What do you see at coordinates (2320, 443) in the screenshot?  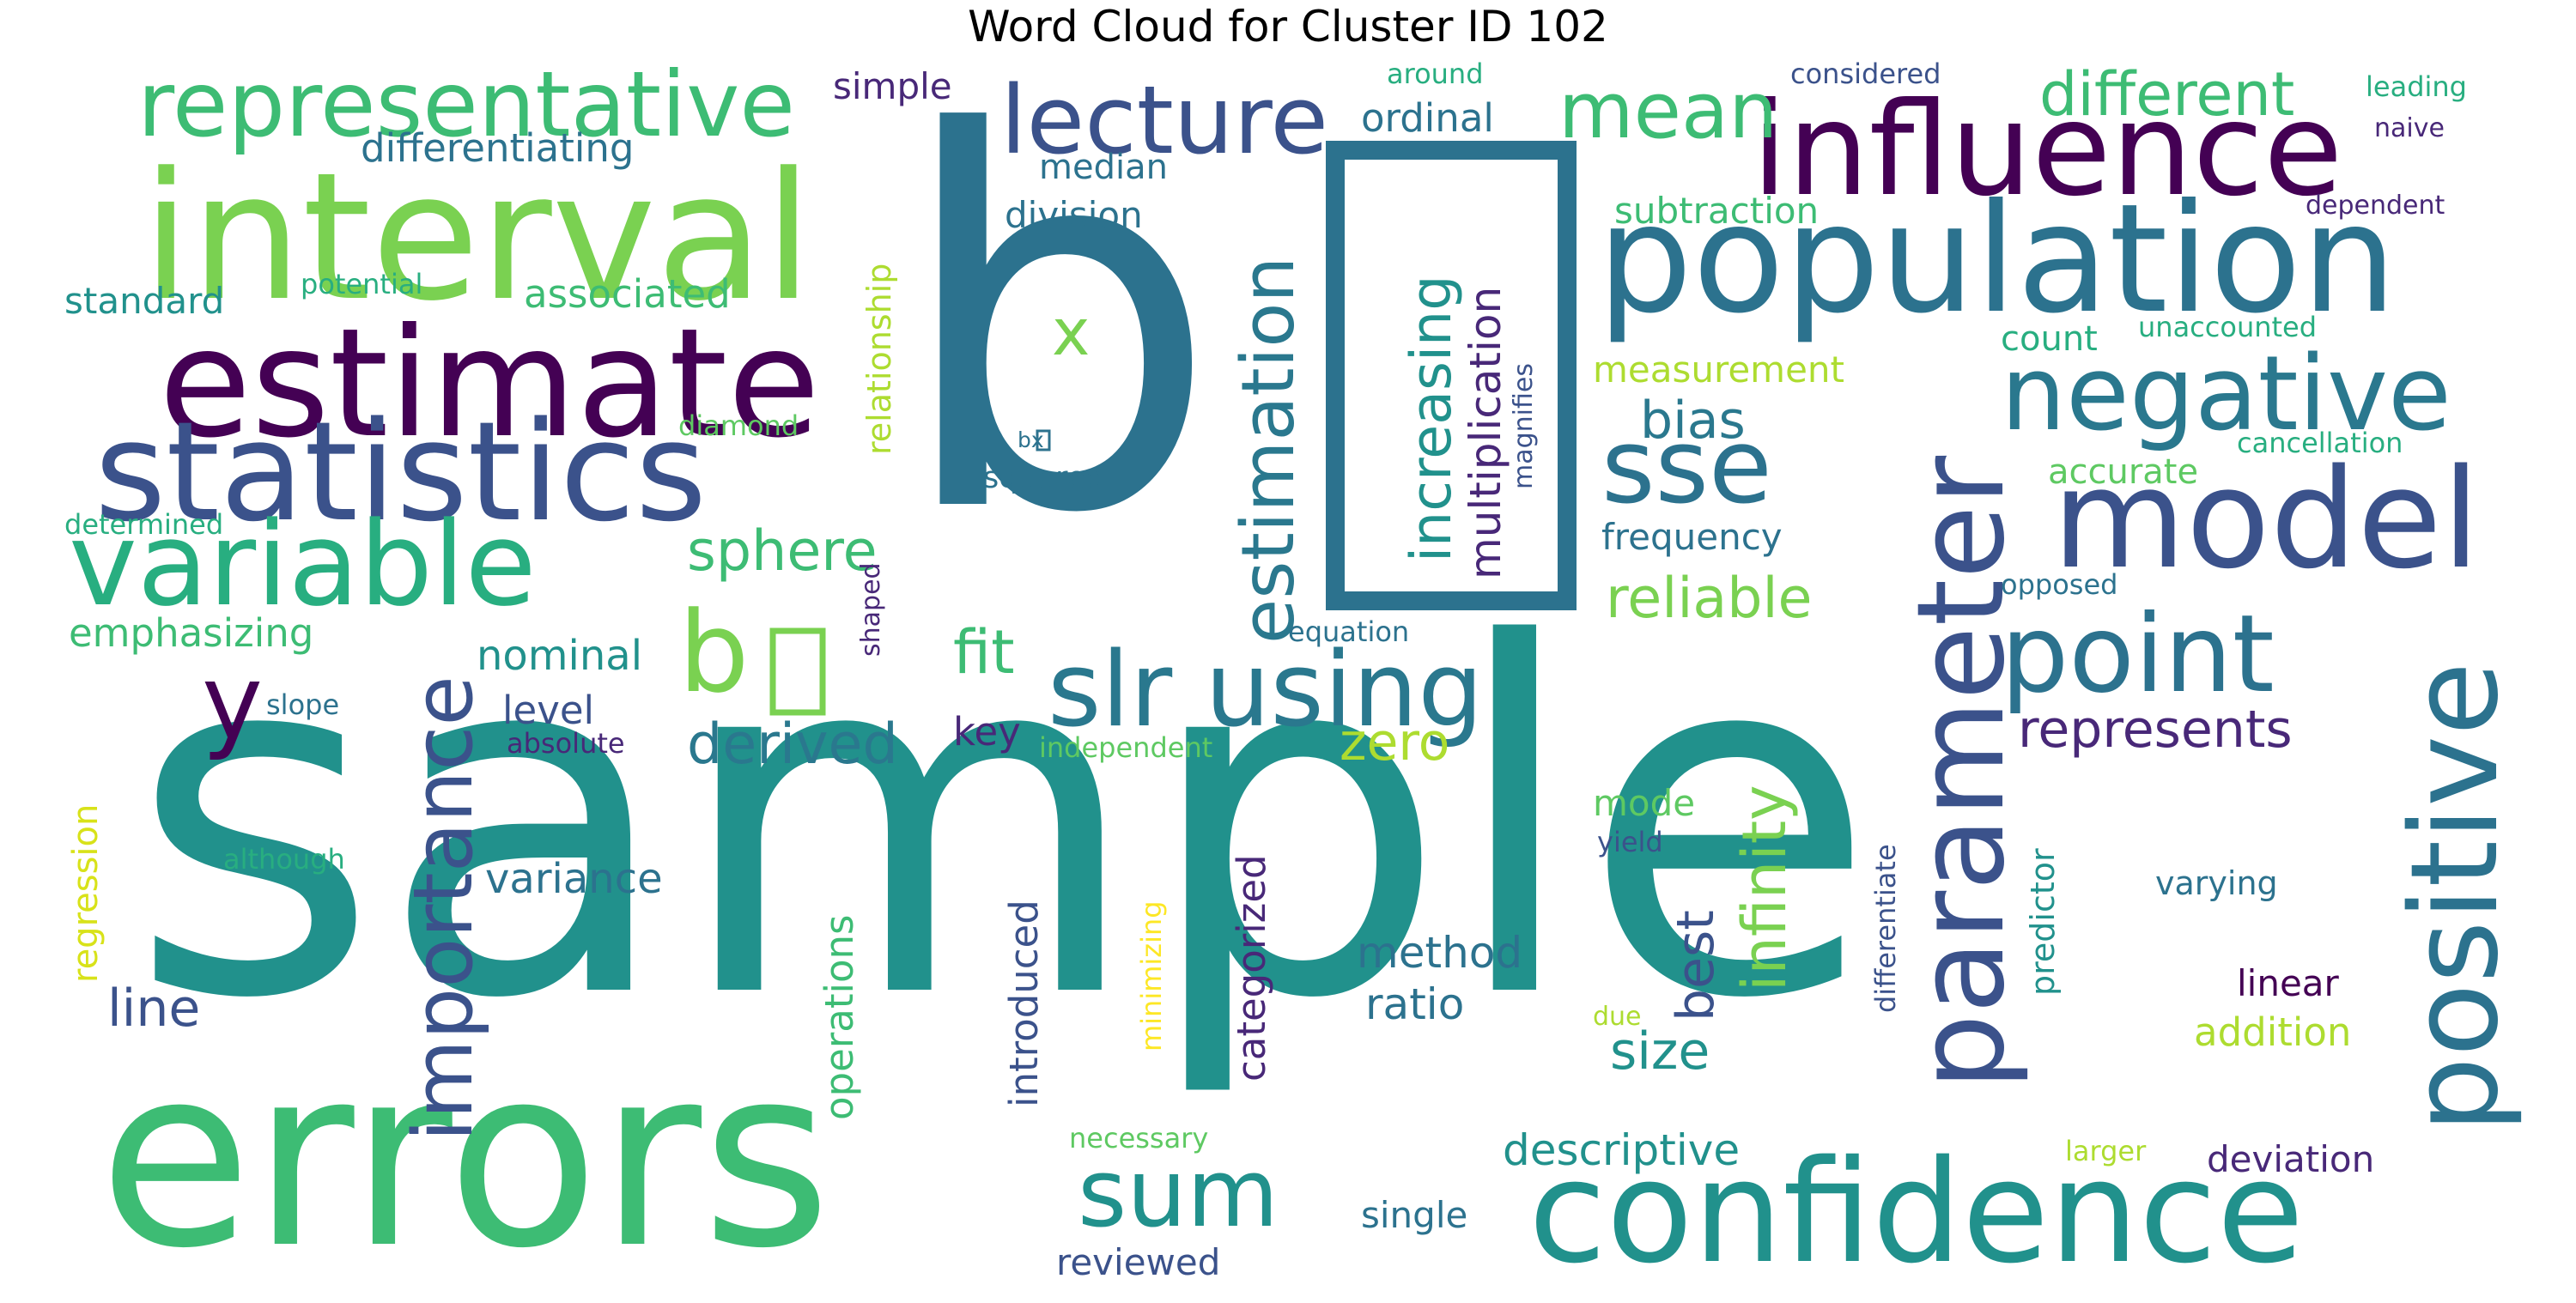 I see `word-cancellation: cancellation` at bounding box center [2320, 443].